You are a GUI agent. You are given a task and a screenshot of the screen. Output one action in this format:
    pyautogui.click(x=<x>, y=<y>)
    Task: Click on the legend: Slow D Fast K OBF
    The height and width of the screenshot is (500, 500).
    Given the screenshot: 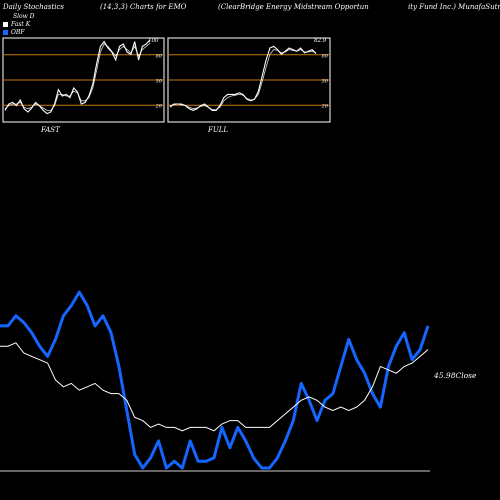 What is the action you would take?
    pyautogui.click(x=19, y=24)
    